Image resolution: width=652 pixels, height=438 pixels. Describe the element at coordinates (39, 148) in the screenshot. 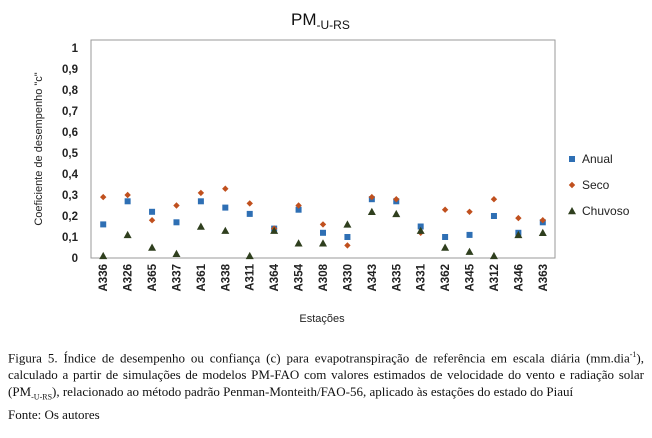

I see `y-axis-label: Coeficiente de desempenho "c"` at that location.